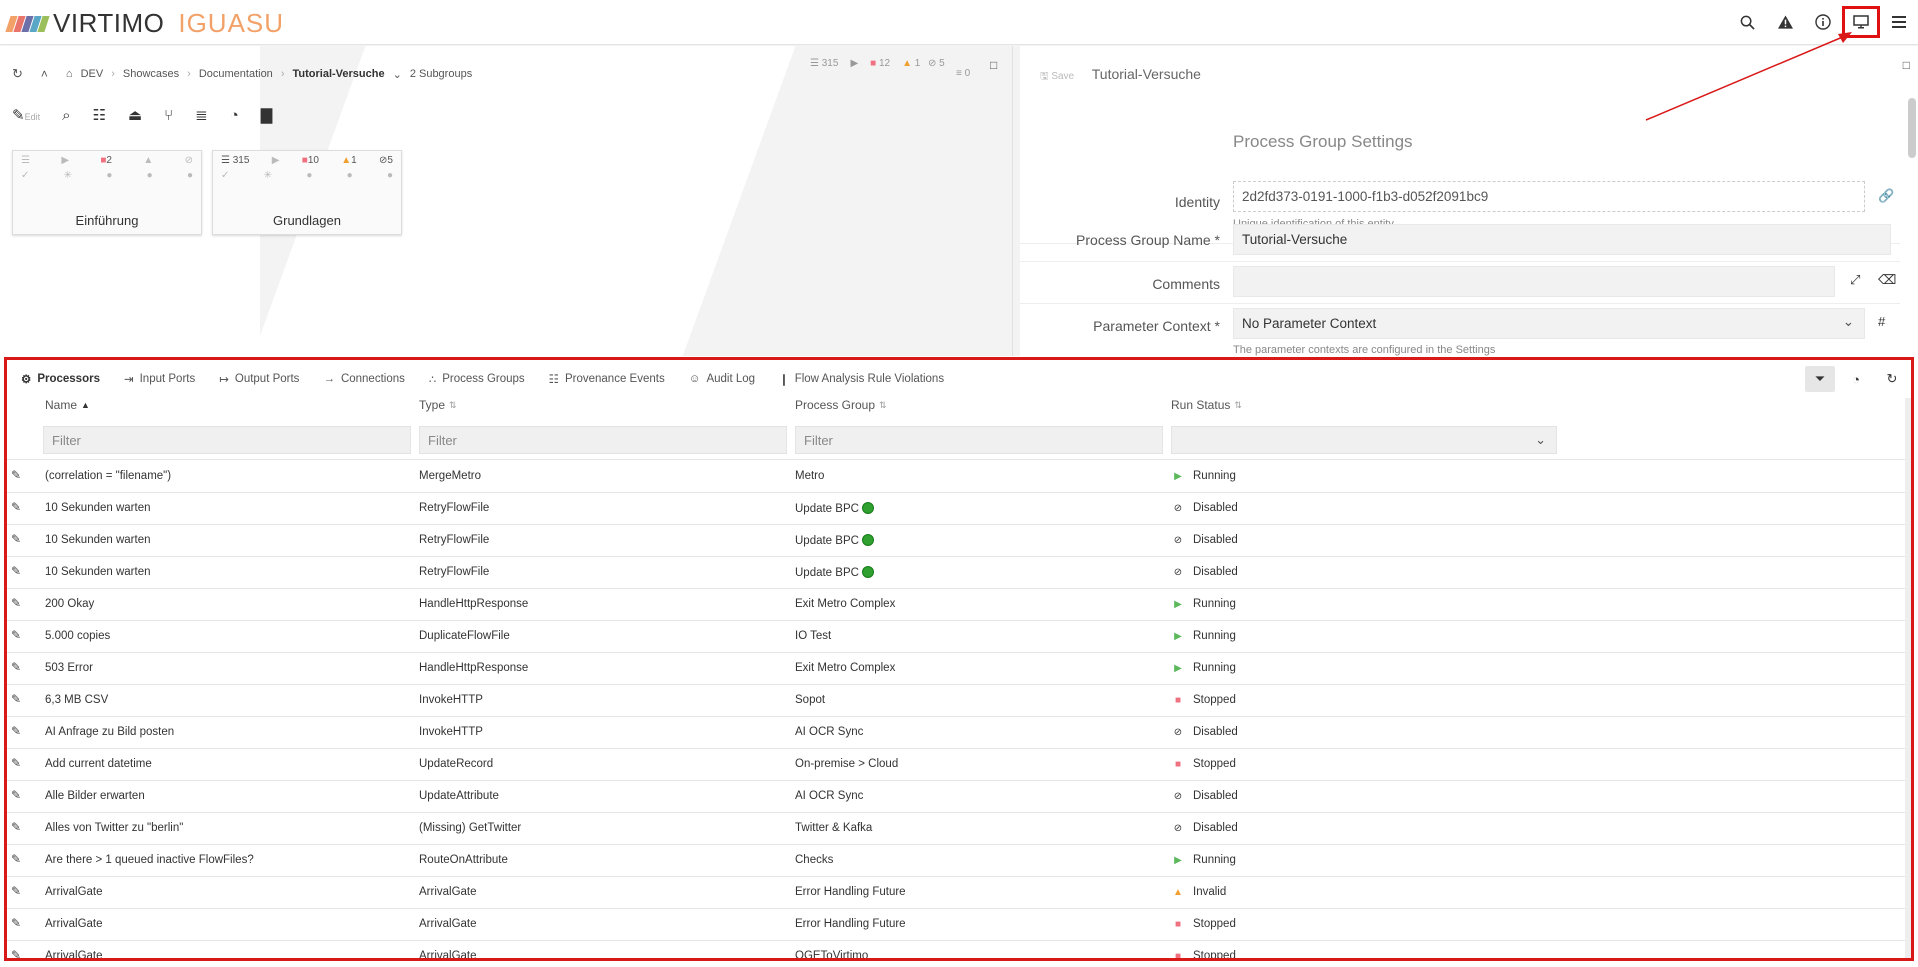  I want to click on tab-flow-analysis: ❙ Flow Analysis Rule Violations, so click(862, 379).